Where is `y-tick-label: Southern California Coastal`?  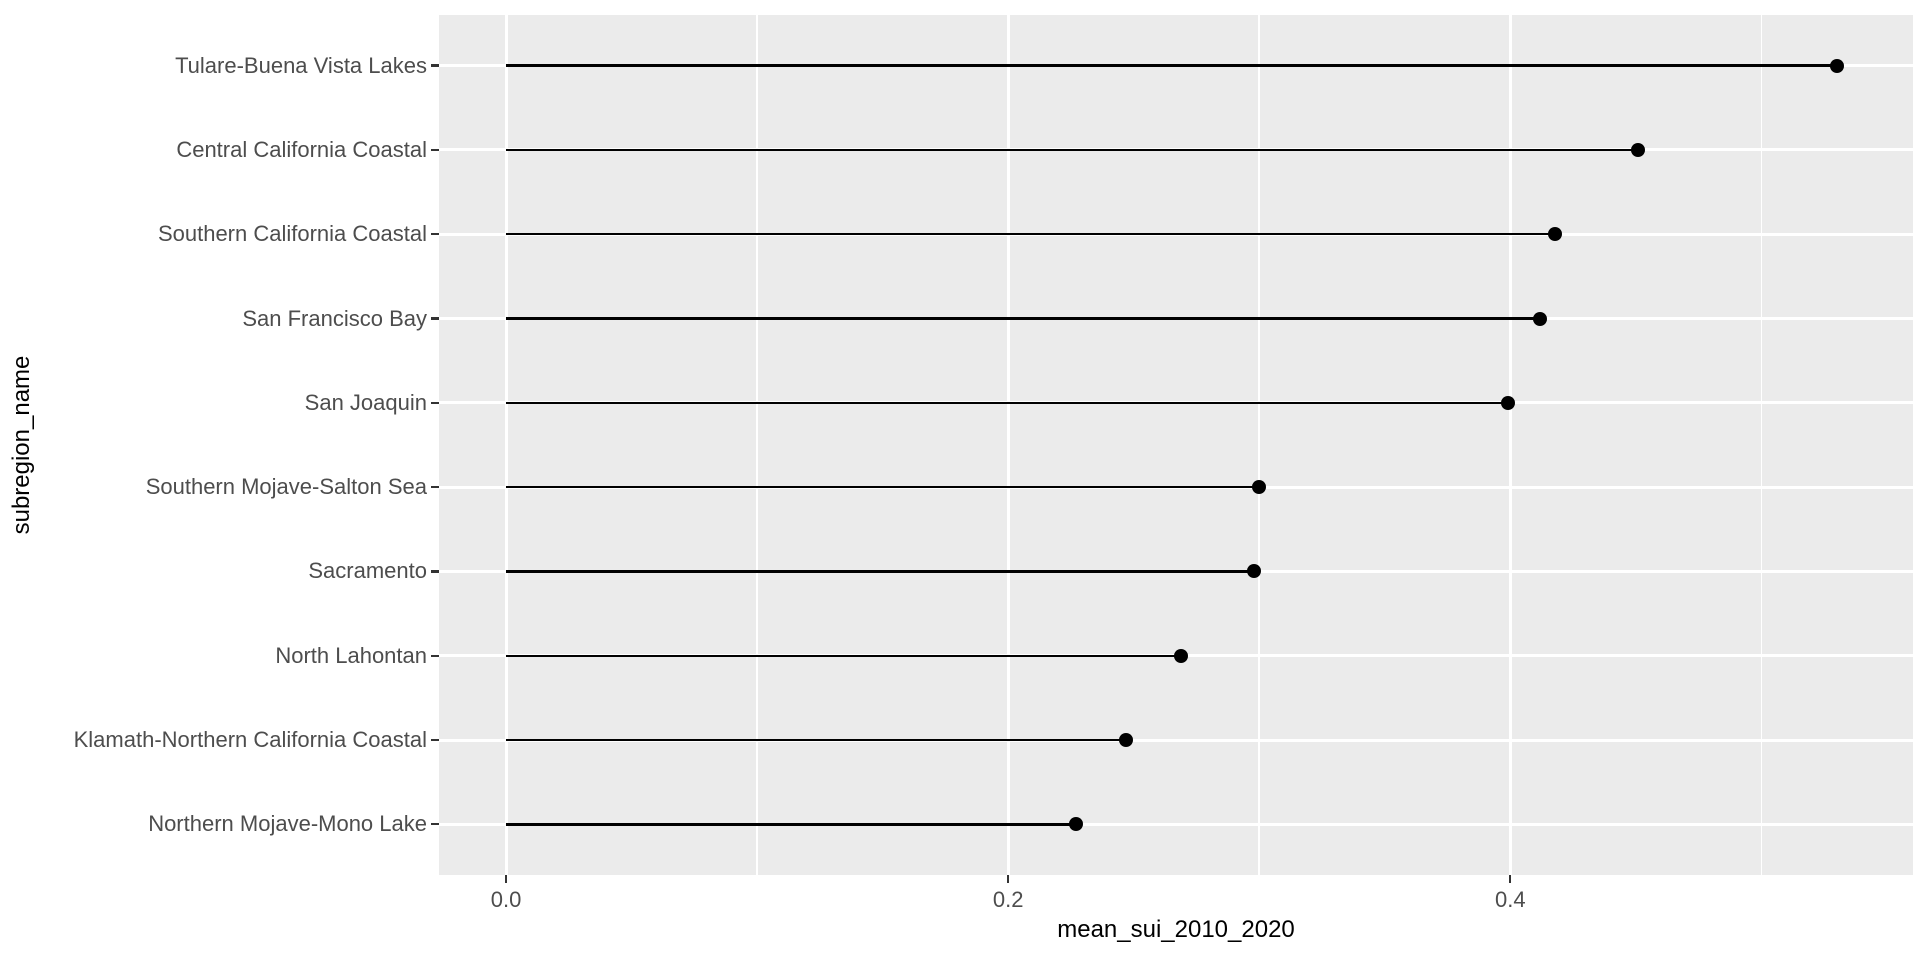 y-tick-label: Southern California Coastal is located at coordinates (292, 234).